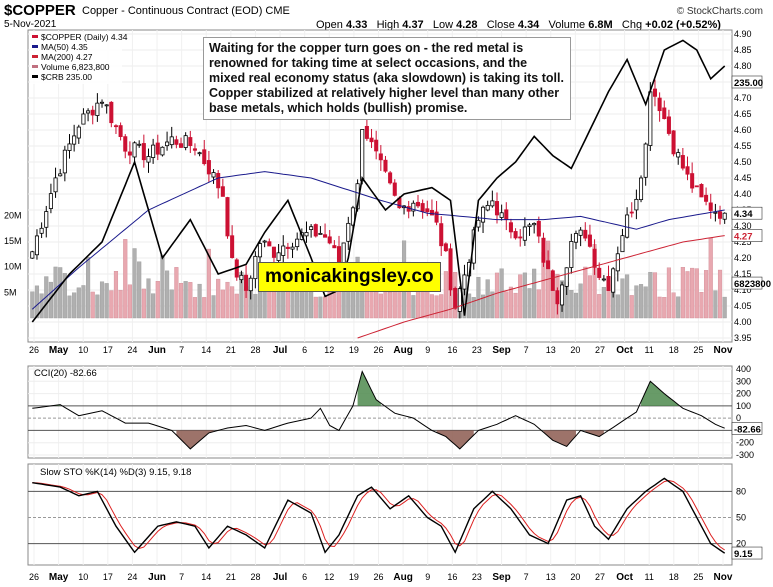  Describe the element at coordinates (280, 577) in the screenshot. I see `x-tick-label-bottom: Jul` at that location.